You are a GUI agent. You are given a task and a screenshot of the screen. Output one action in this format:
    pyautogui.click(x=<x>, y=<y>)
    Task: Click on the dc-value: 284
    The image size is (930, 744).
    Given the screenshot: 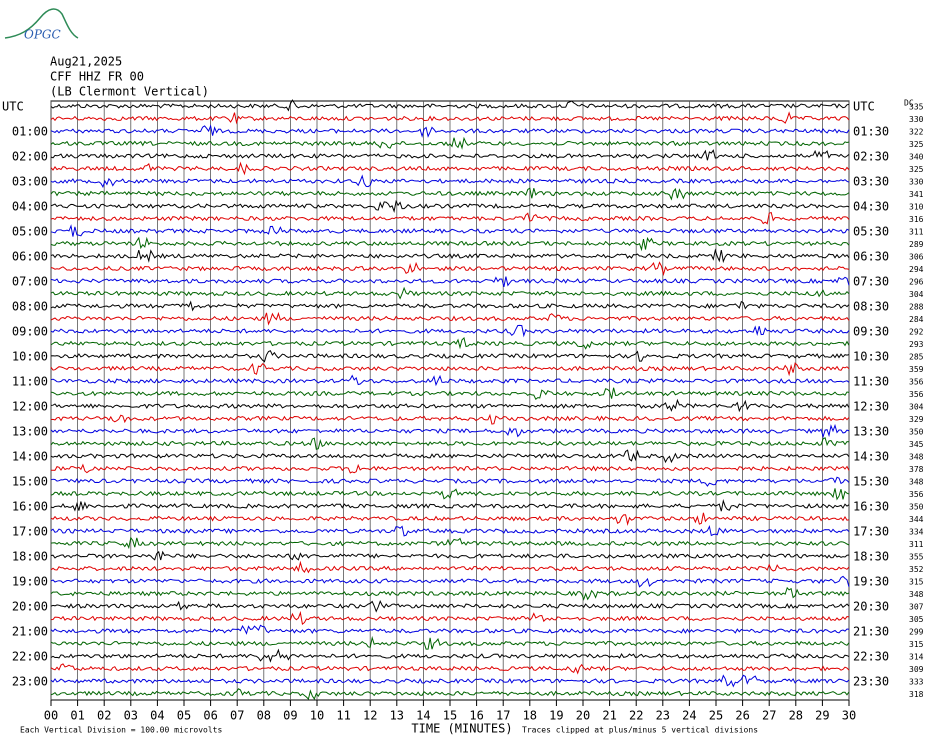 What is the action you would take?
    pyautogui.click(x=916, y=319)
    